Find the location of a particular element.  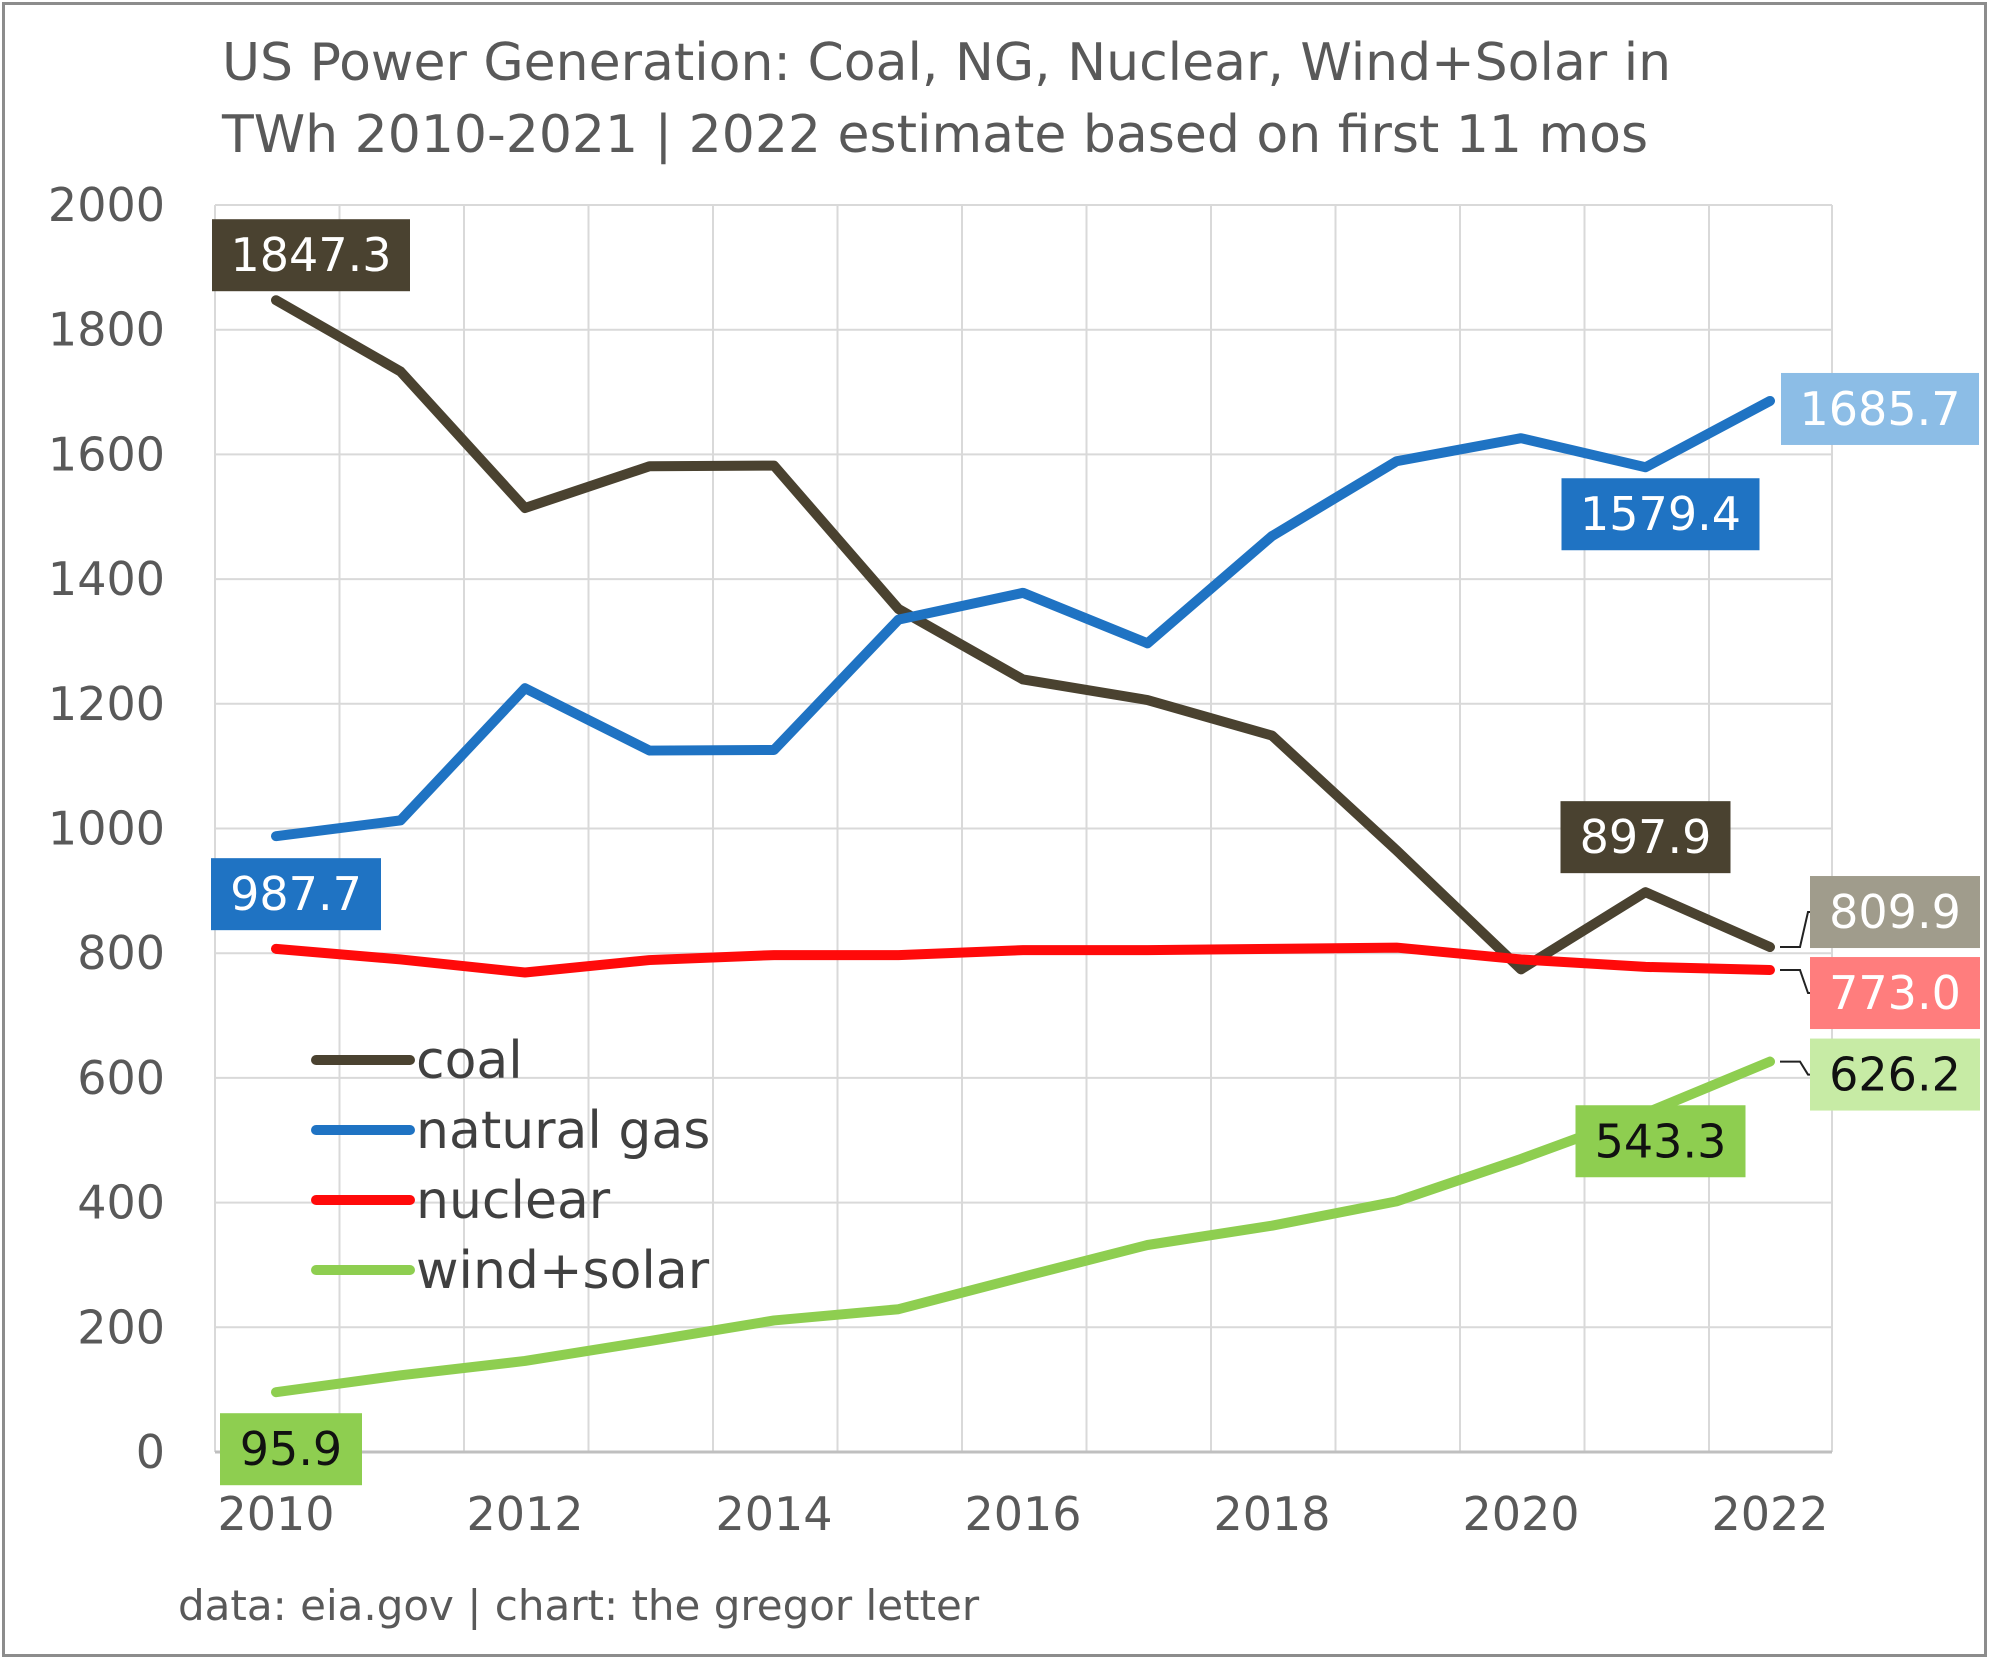

data-label-text: 95.9 is located at coordinates (291, 1449).